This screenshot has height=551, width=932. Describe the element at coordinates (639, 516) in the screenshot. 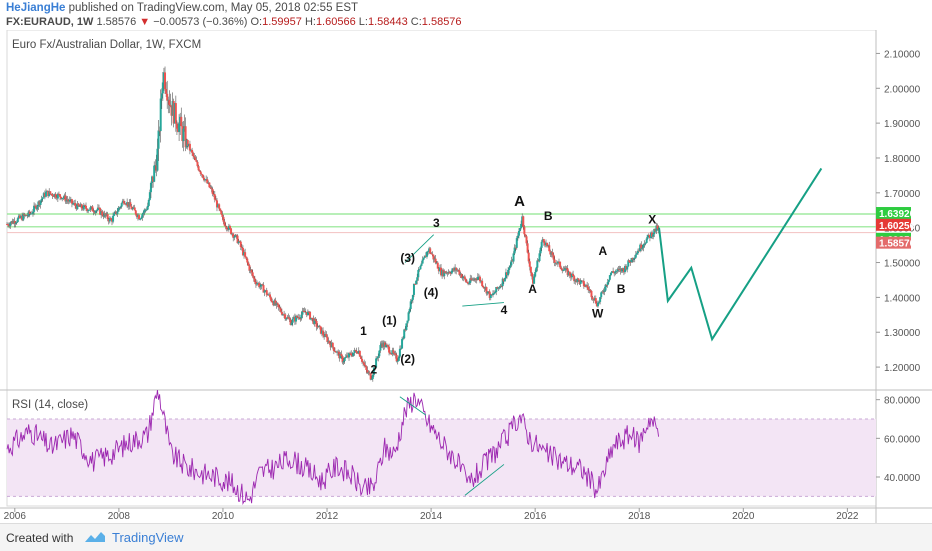

I see `time-tick-label: 2018` at that location.